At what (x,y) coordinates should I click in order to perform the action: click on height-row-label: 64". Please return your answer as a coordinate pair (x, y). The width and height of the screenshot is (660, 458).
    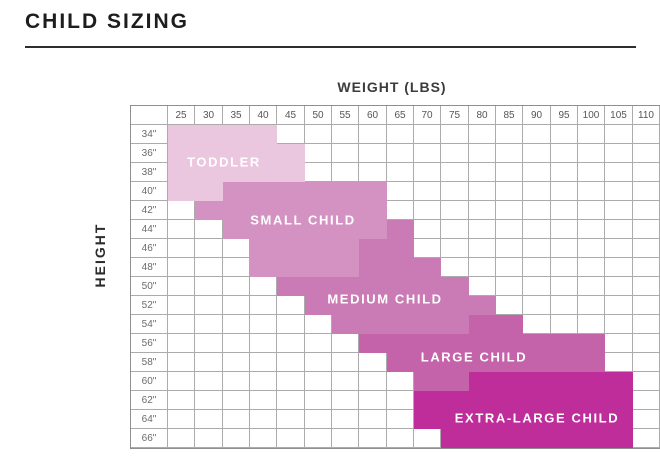
    Looking at the image, I should click on (149, 419).